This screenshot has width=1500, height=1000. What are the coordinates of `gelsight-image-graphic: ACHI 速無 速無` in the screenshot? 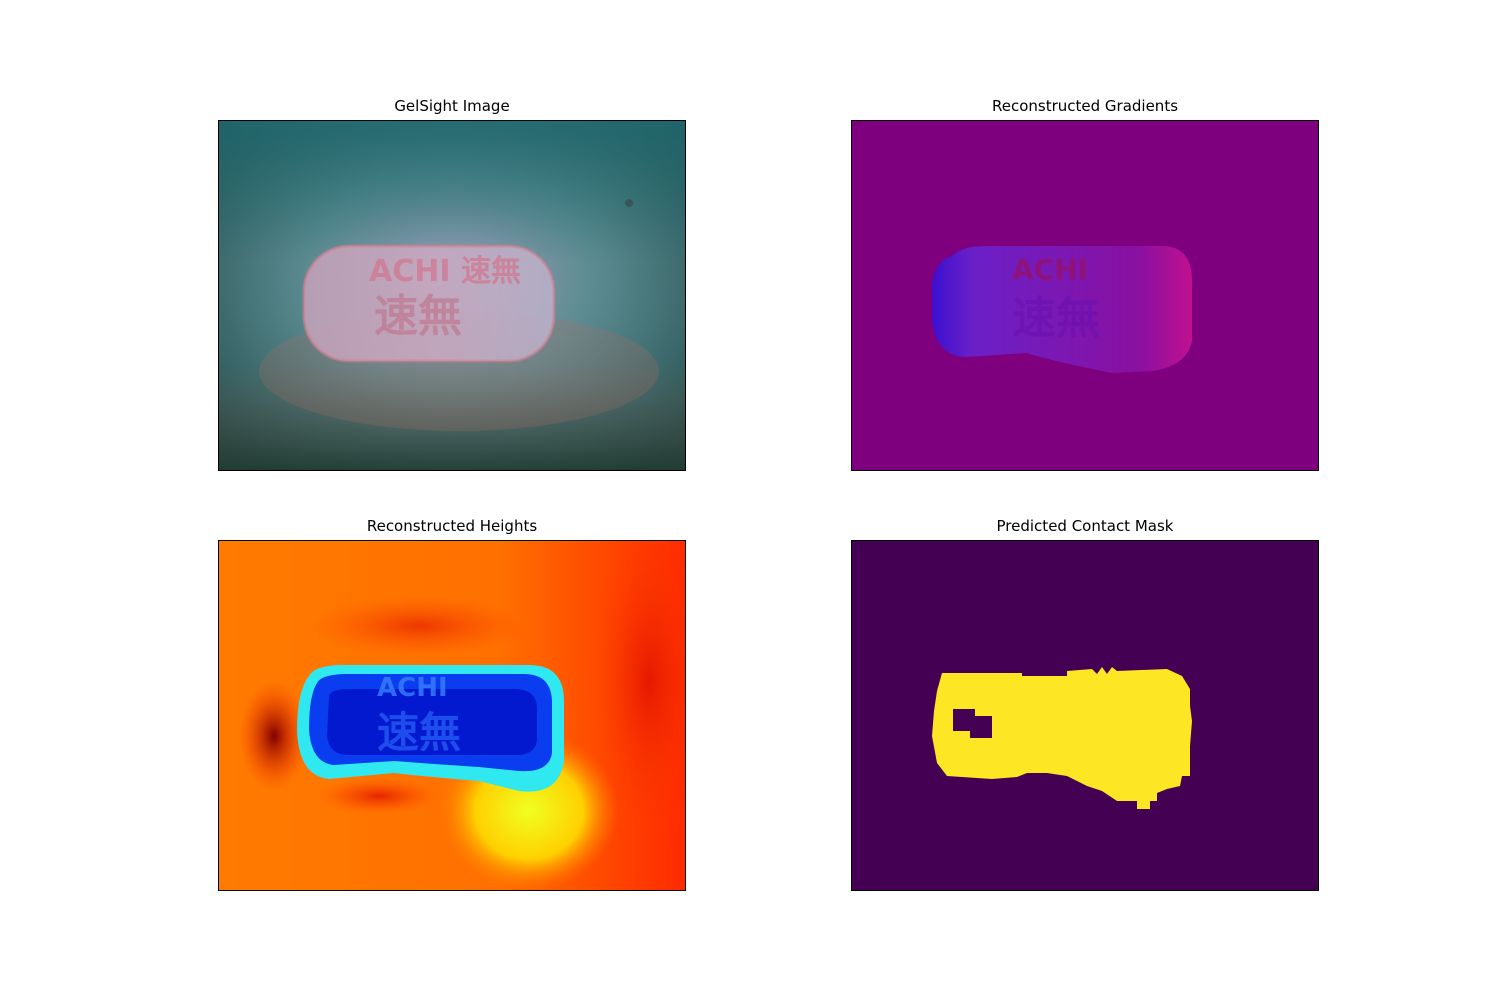 It's located at (452, 295).